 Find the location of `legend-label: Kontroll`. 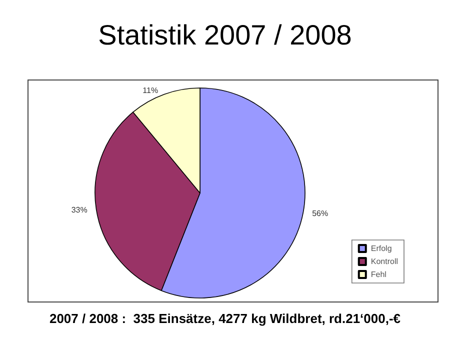

legend-label: Kontroll is located at coordinates (384, 261).